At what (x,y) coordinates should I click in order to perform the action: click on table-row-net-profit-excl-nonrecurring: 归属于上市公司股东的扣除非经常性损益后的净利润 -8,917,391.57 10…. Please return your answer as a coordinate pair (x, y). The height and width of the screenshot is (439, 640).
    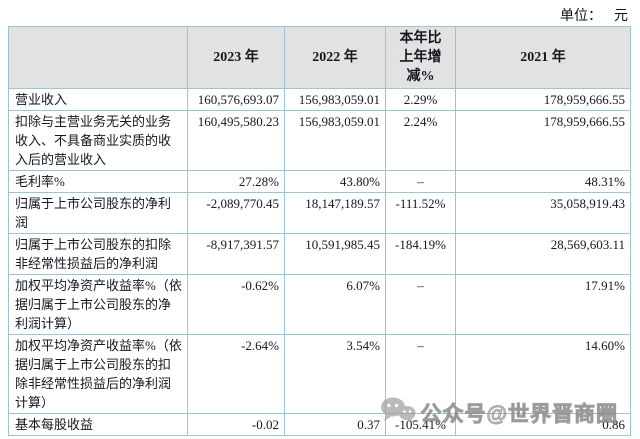
    Looking at the image, I should click on (319, 254).